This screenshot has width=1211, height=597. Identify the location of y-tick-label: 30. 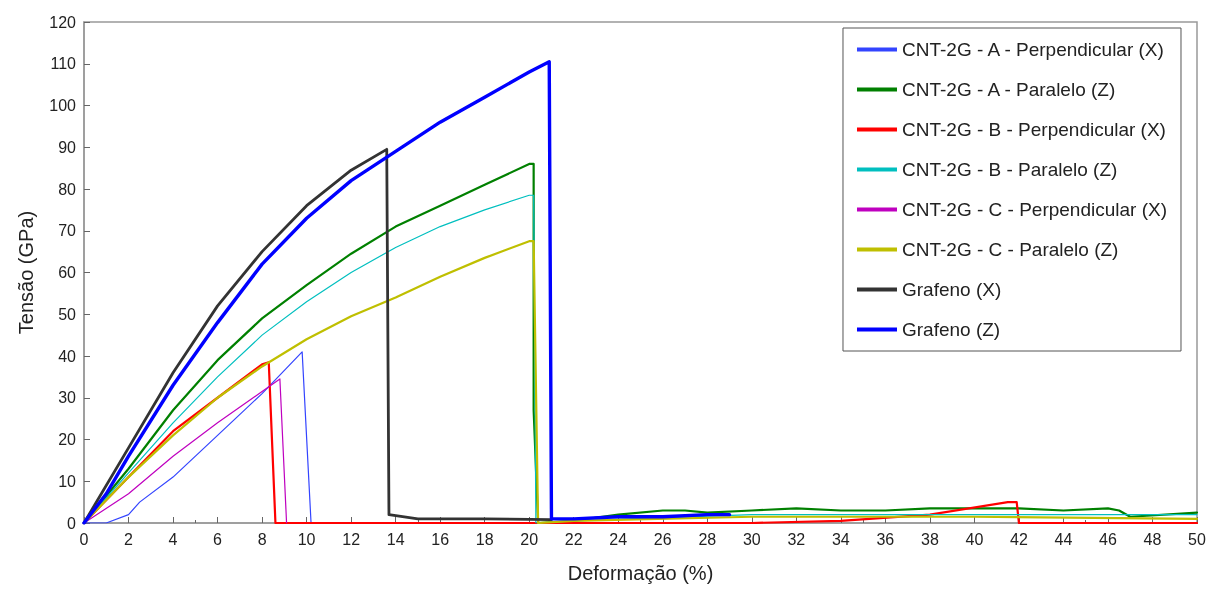
(67, 398).